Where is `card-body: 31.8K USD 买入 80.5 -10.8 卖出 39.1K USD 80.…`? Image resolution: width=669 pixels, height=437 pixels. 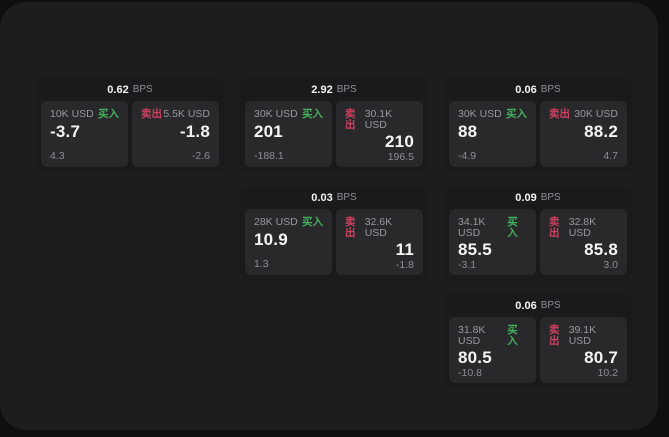 card-body: 31.8K USD 买入 80.5 -10.8 卖出 39.1K USD 80.… is located at coordinates (538, 350).